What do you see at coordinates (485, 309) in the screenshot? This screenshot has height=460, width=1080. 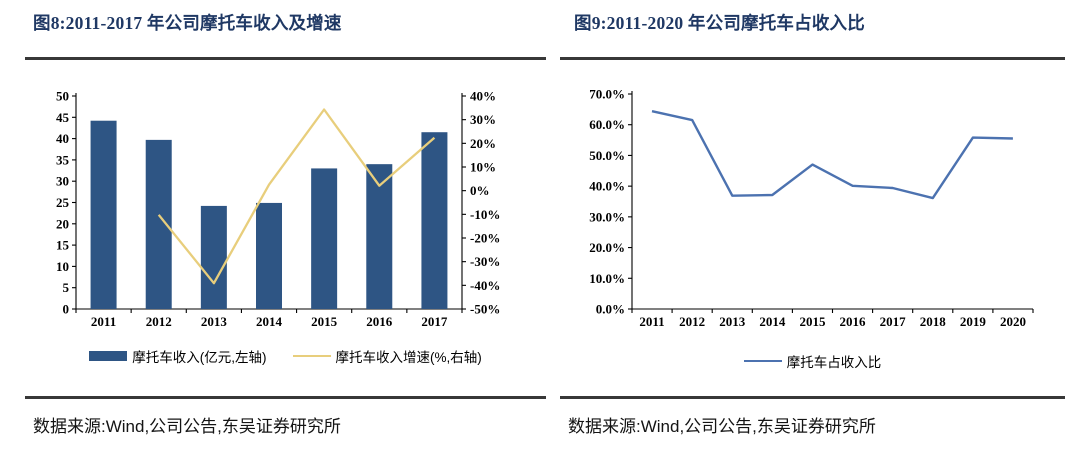 I see `svg-text: -50%` at bounding box center [485, 309].